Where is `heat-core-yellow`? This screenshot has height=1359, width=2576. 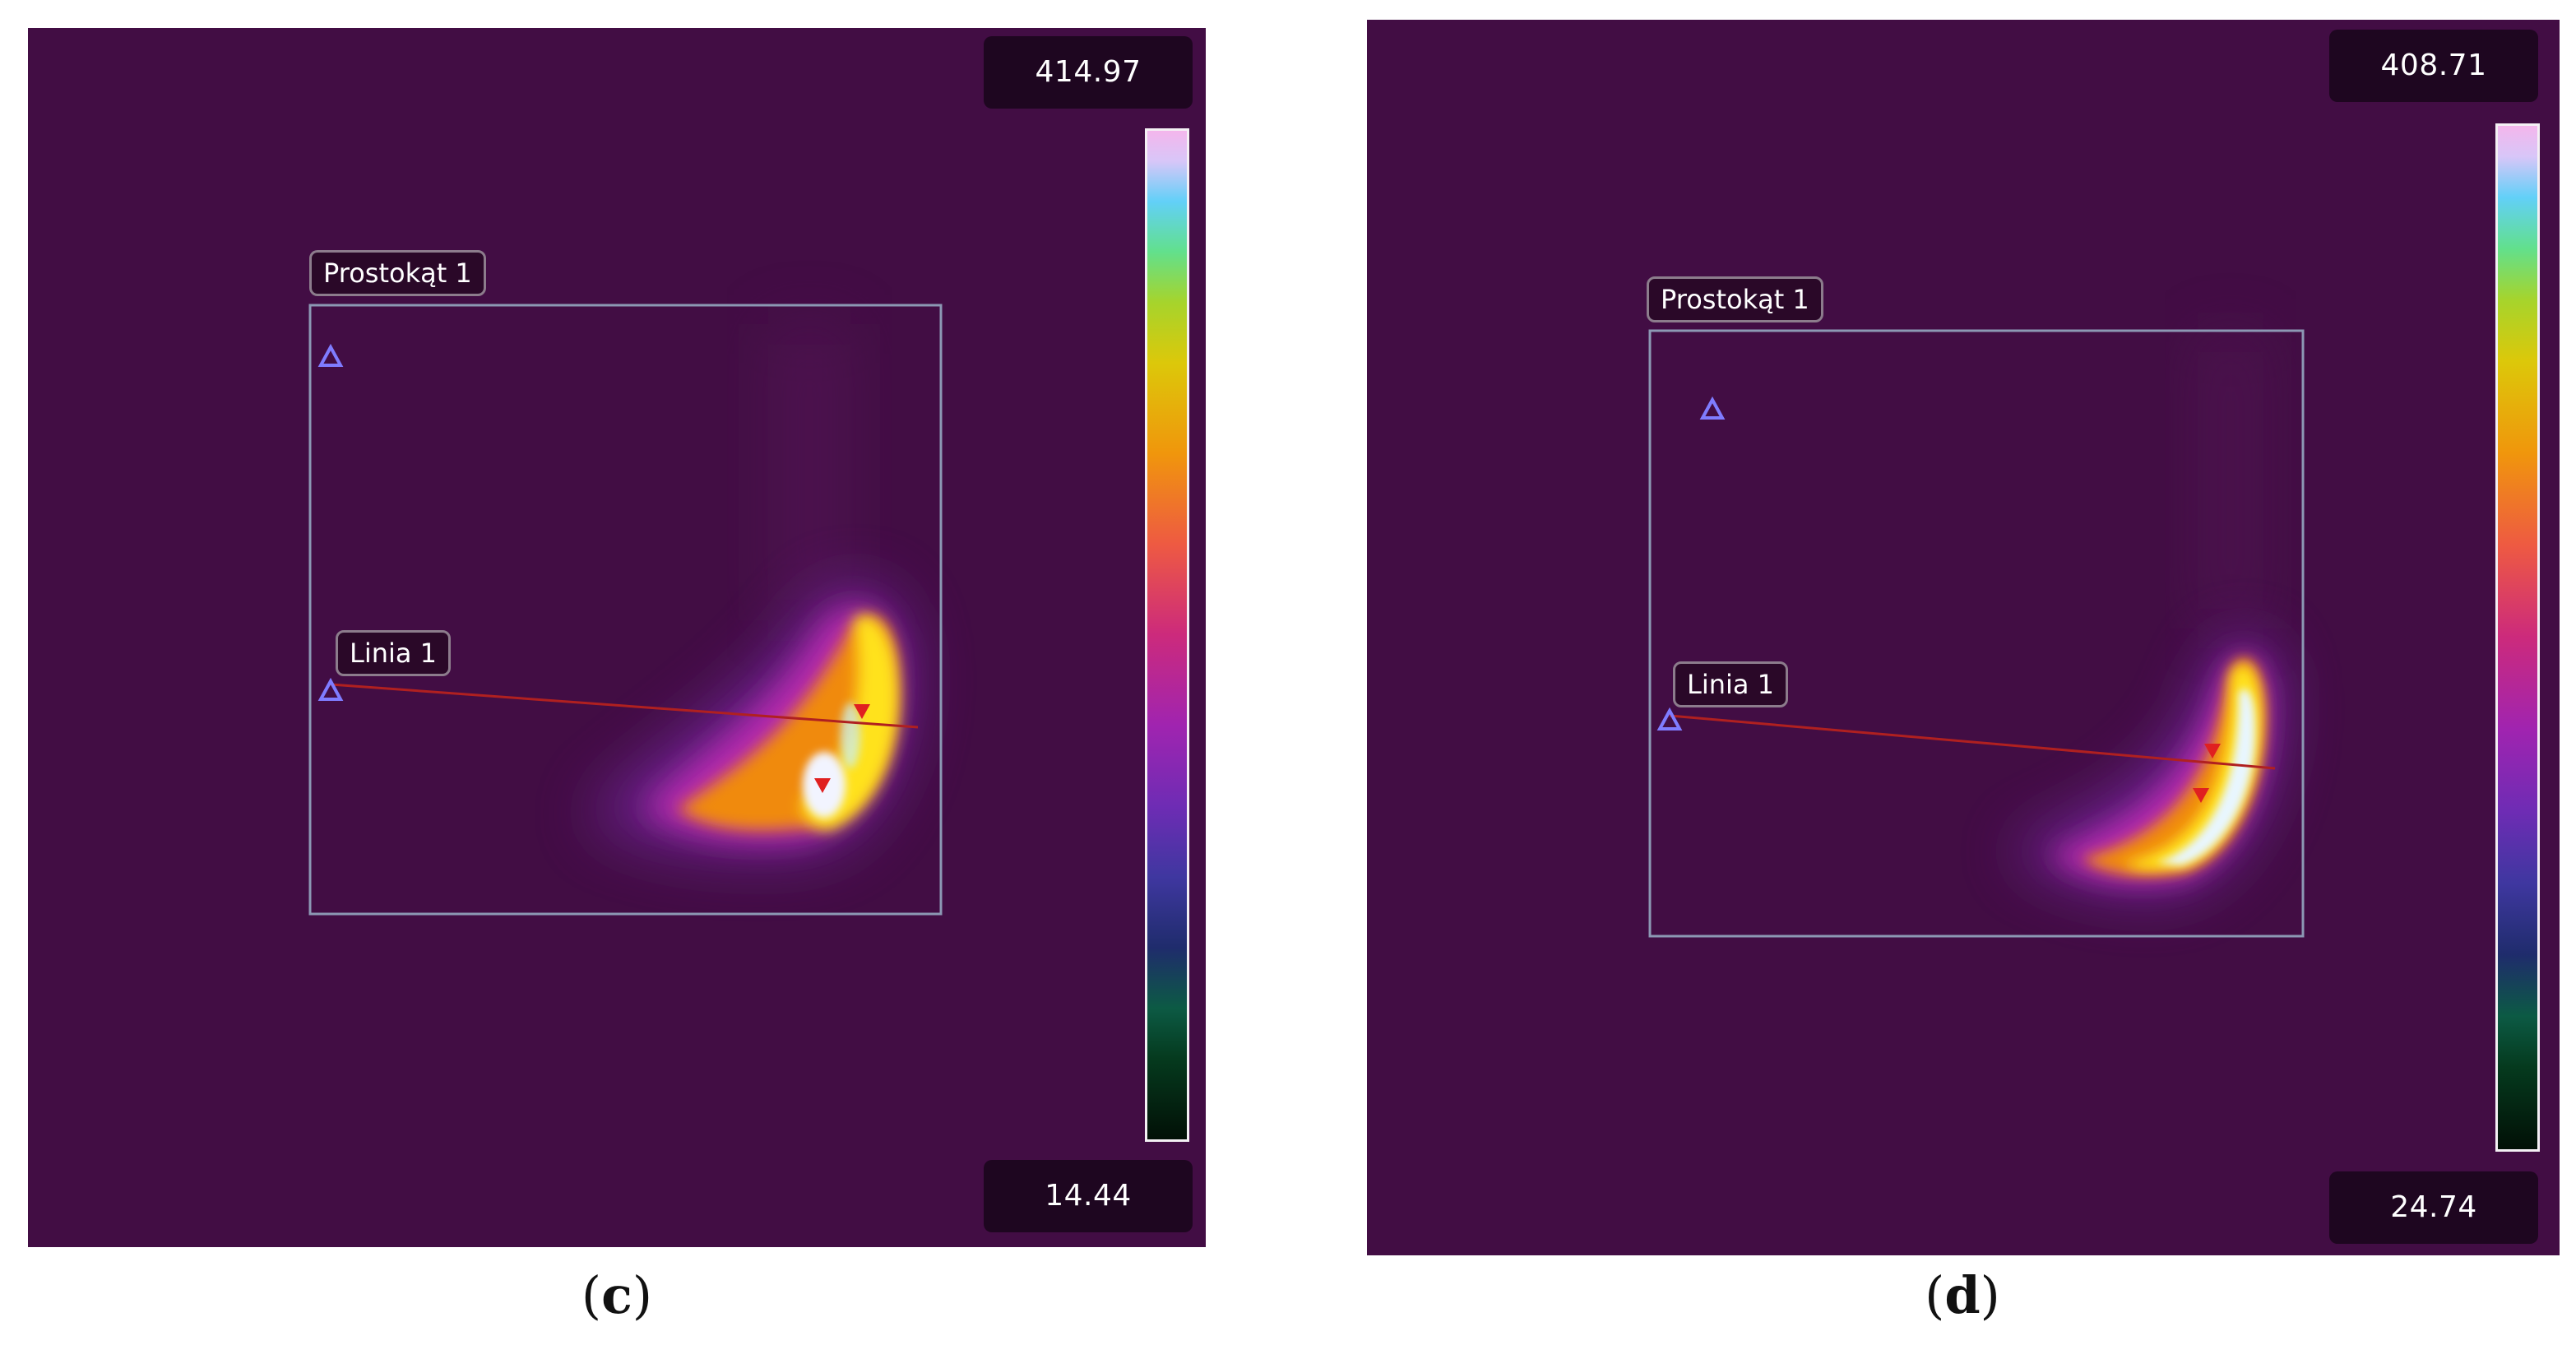
heat-core-yellow is located at coordinates (850, 722).